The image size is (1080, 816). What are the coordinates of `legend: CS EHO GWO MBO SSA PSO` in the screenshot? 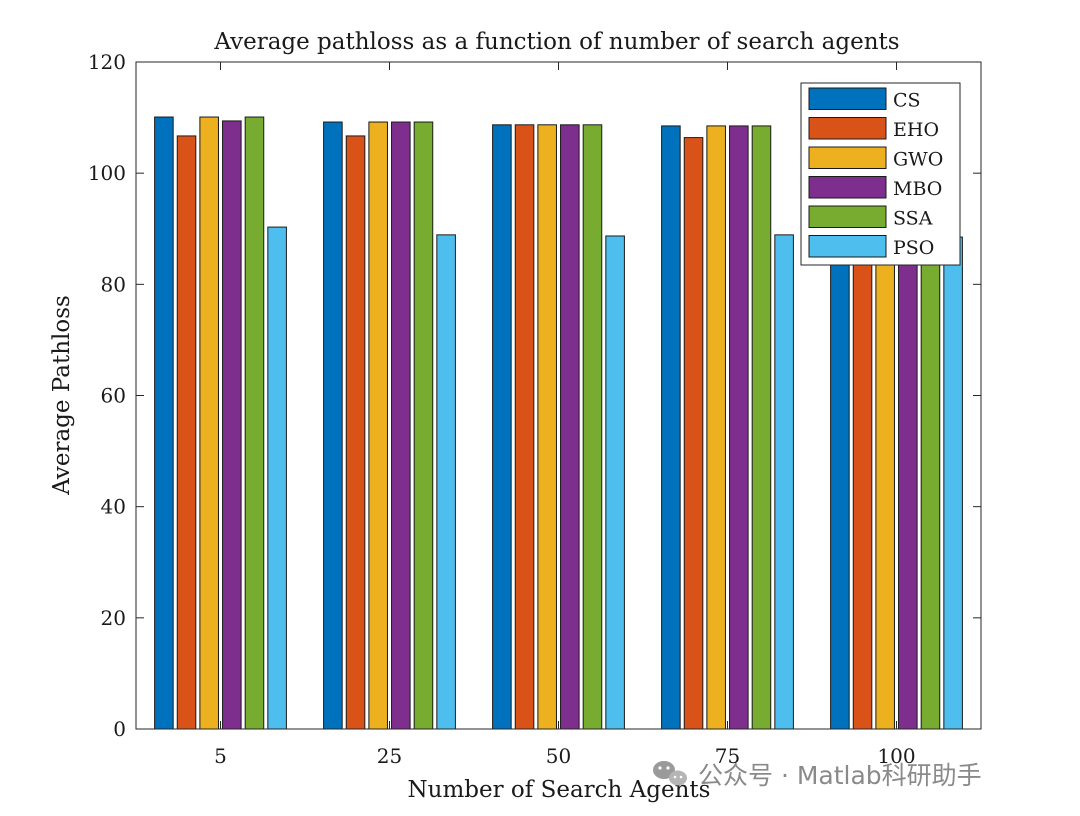 It's located at (880, 174).